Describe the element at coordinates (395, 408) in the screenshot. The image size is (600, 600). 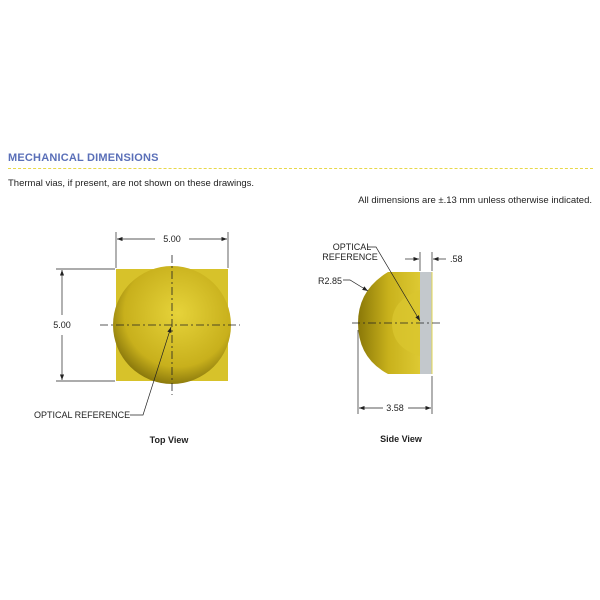
I see `depth-dimension: 3.58` at that location.